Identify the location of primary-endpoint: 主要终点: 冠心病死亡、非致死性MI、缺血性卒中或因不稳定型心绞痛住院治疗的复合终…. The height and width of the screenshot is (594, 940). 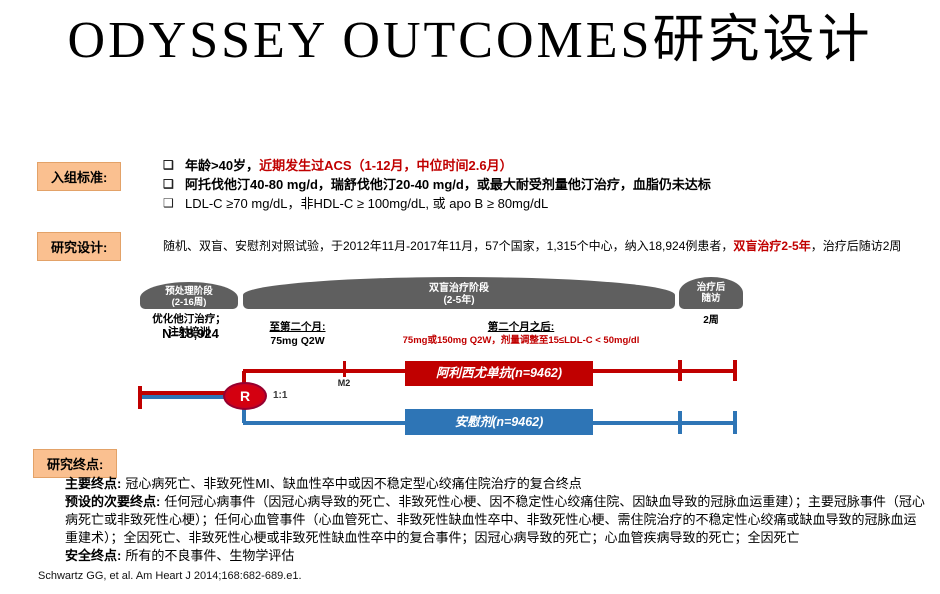
(497, 484).